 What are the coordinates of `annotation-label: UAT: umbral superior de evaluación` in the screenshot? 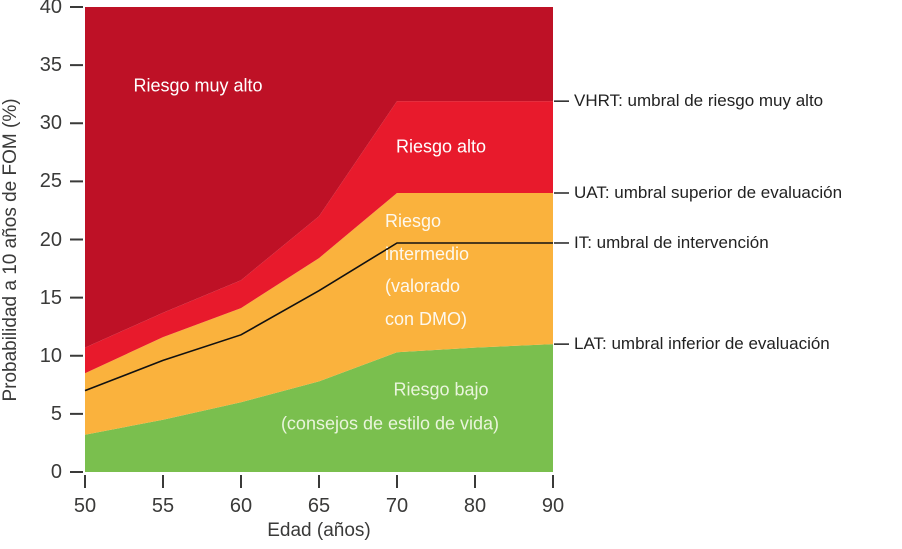 It's located at (708, 192).